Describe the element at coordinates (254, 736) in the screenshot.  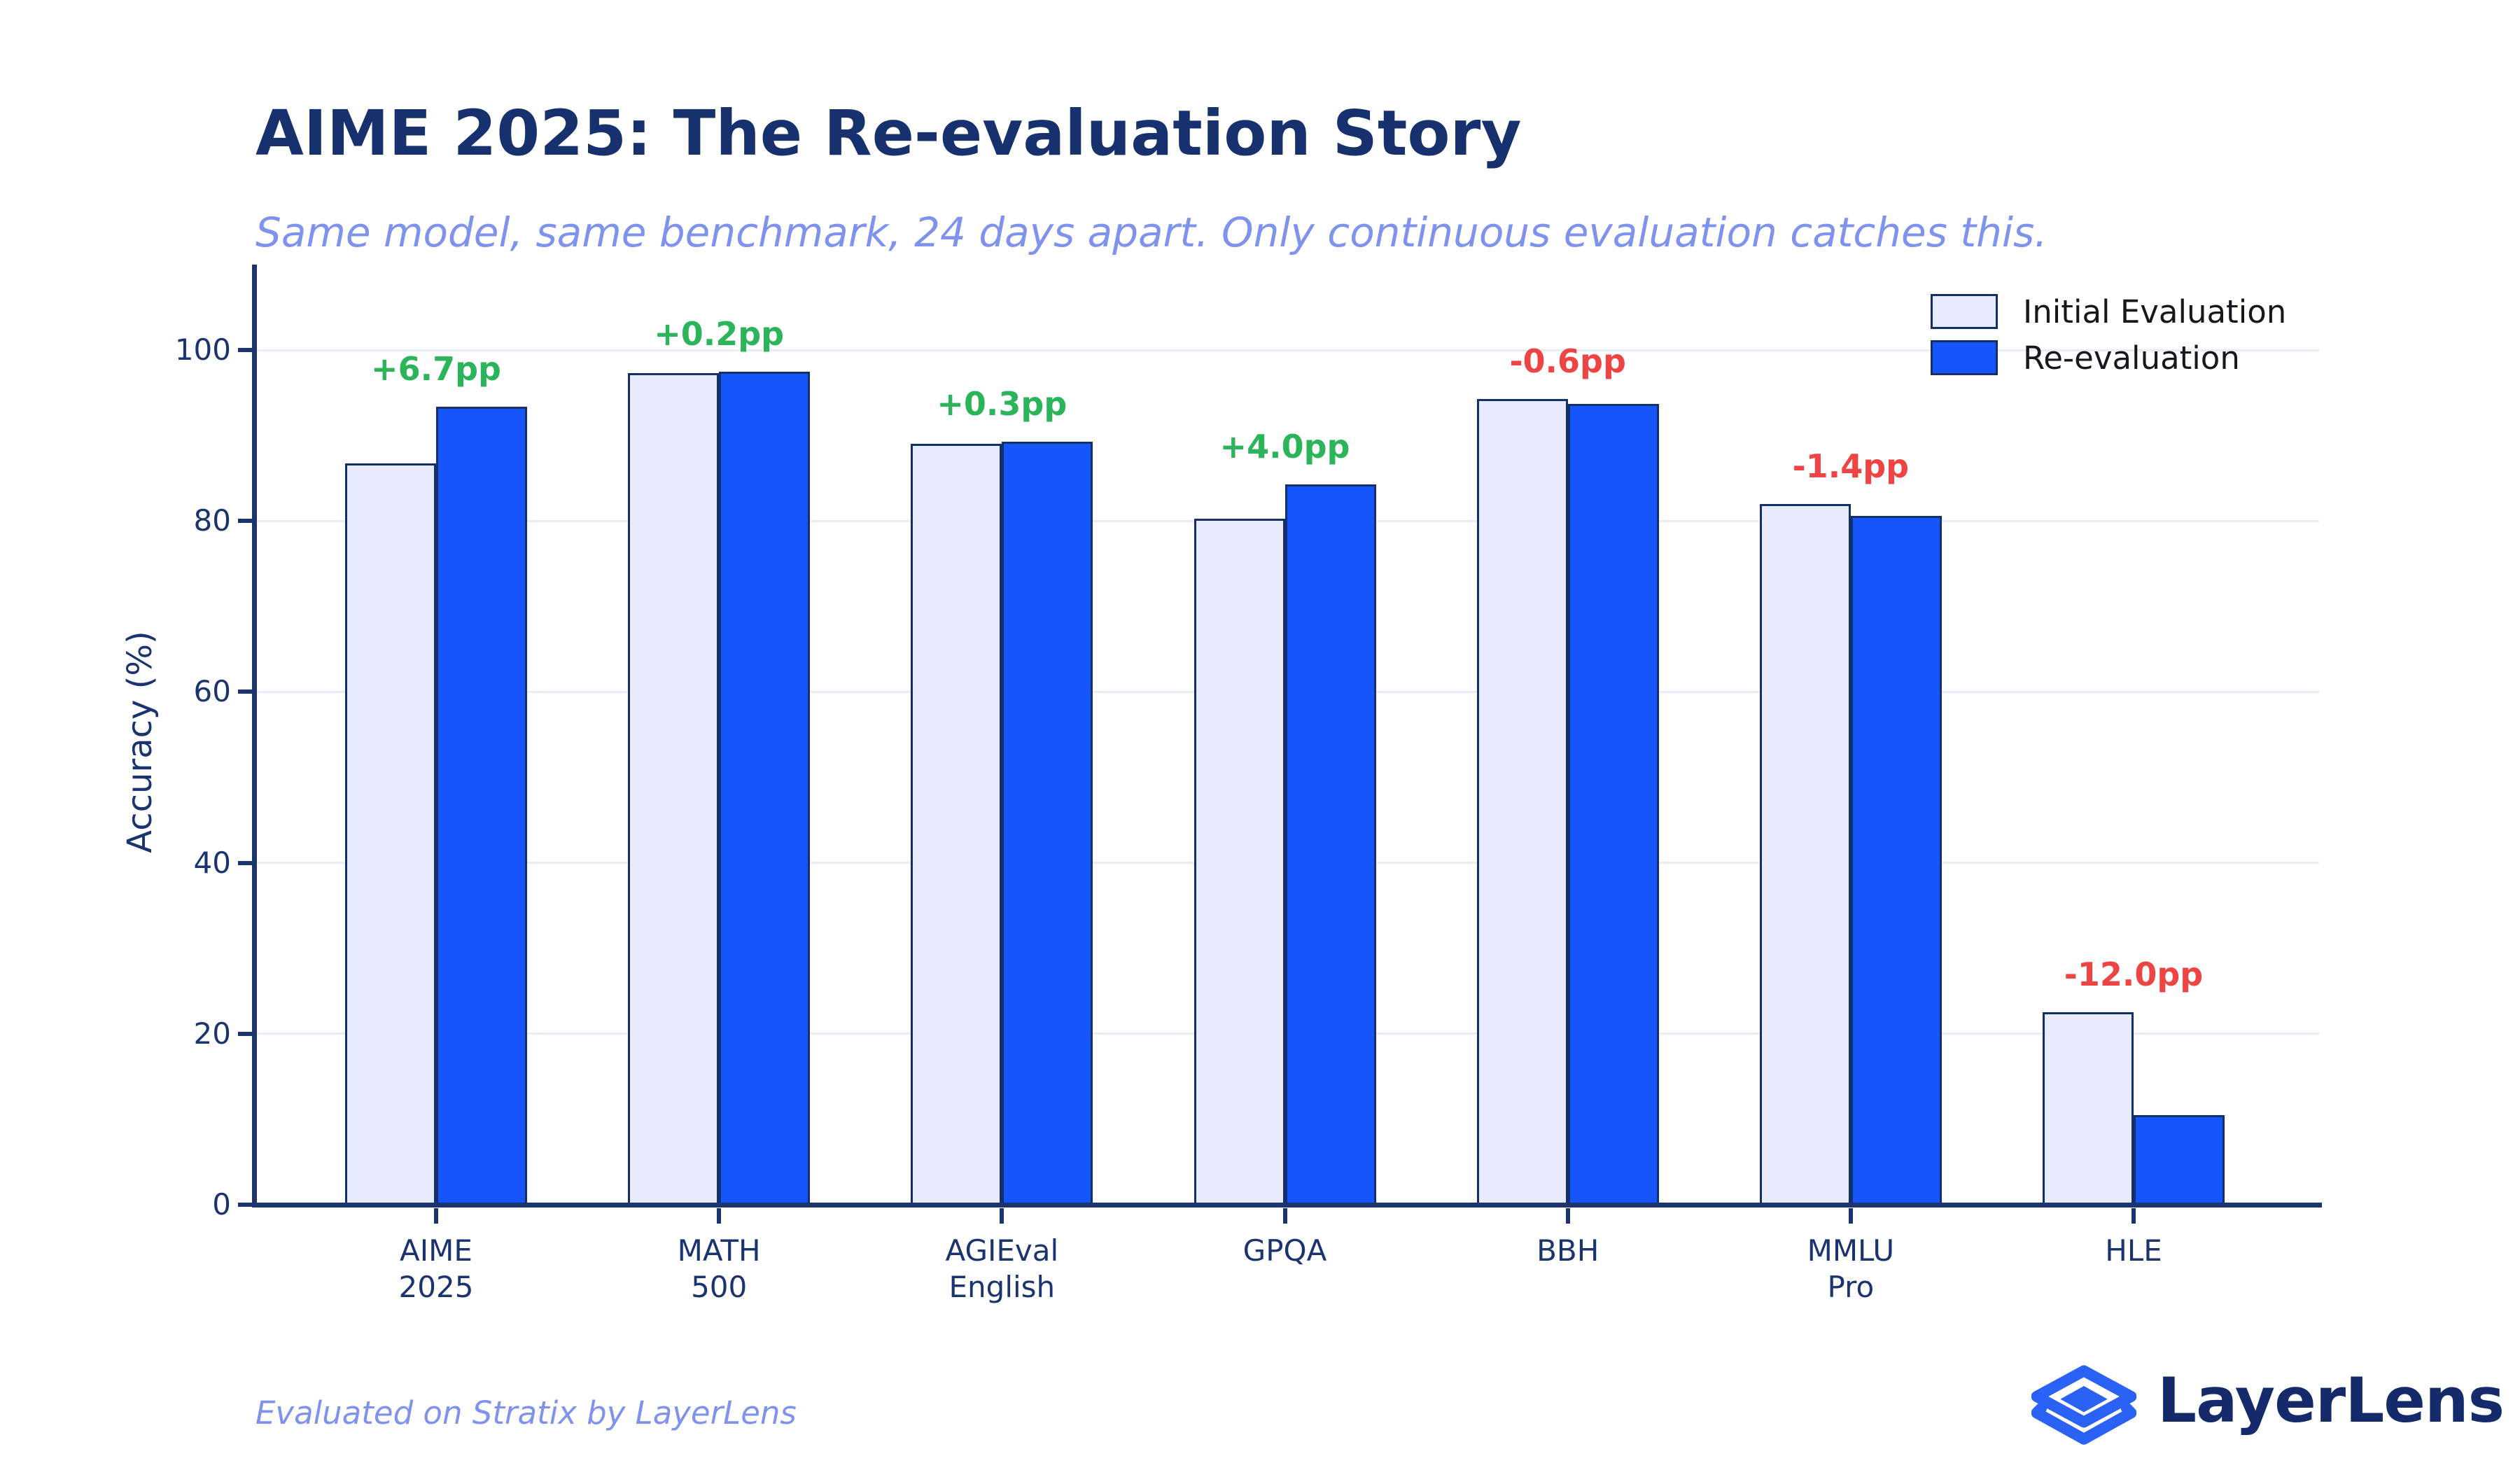
I see `y-axis-spine` at that location.